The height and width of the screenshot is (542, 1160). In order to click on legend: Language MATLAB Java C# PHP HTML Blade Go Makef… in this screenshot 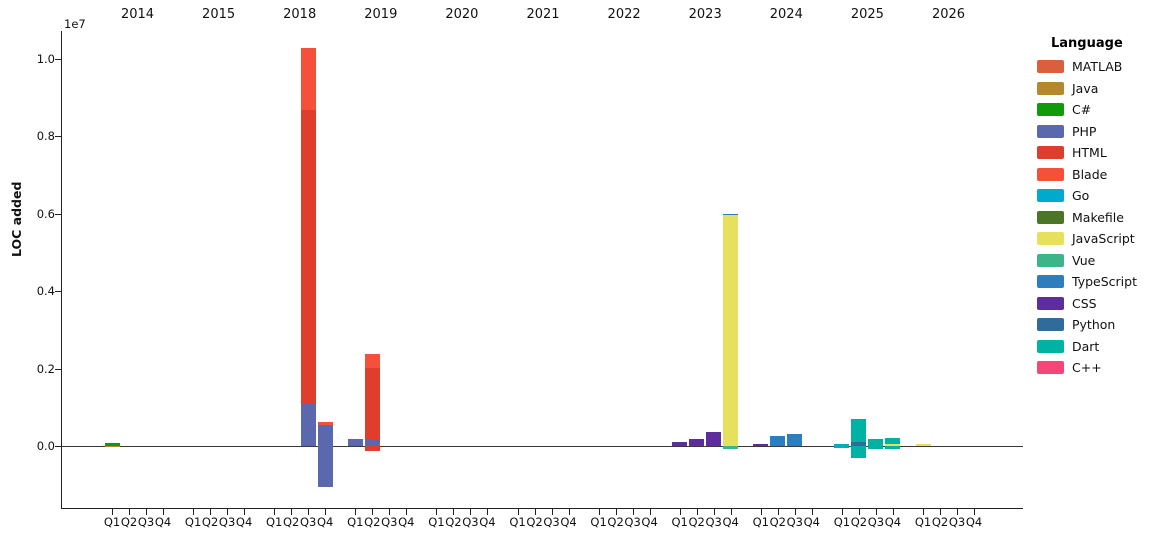, I will do `click(1098, 207)`.